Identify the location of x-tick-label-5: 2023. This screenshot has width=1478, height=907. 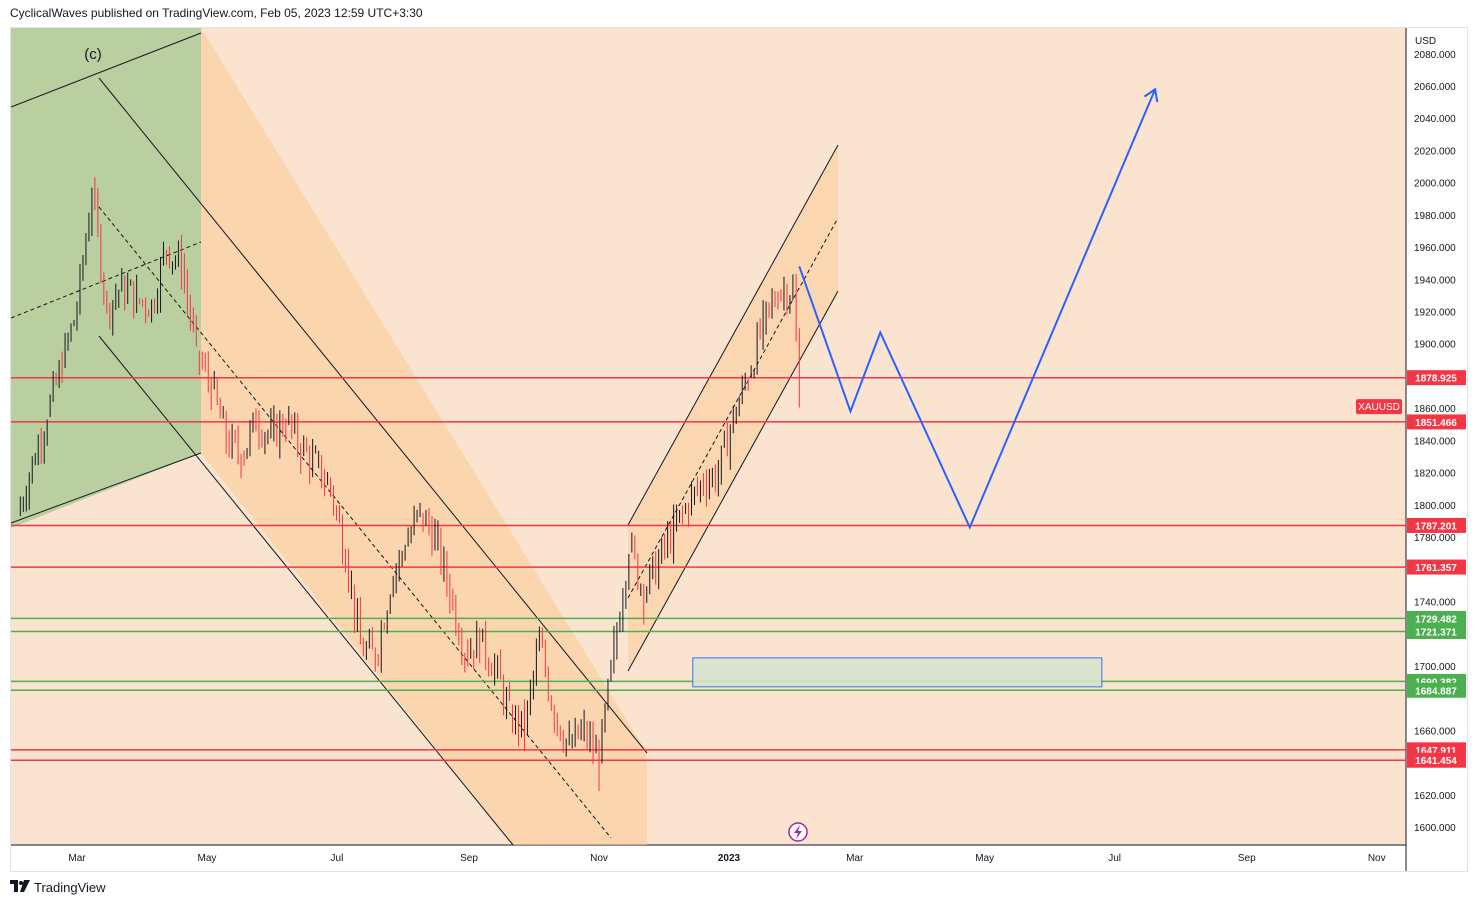
(729, 858).